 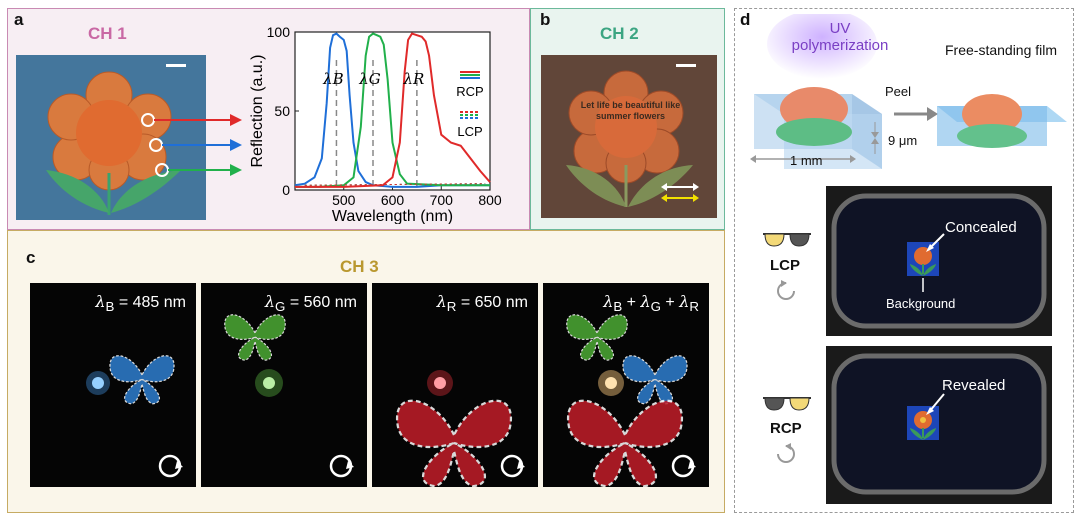 I want to click on rcp-label: RCP, so click(x=786, y=428).